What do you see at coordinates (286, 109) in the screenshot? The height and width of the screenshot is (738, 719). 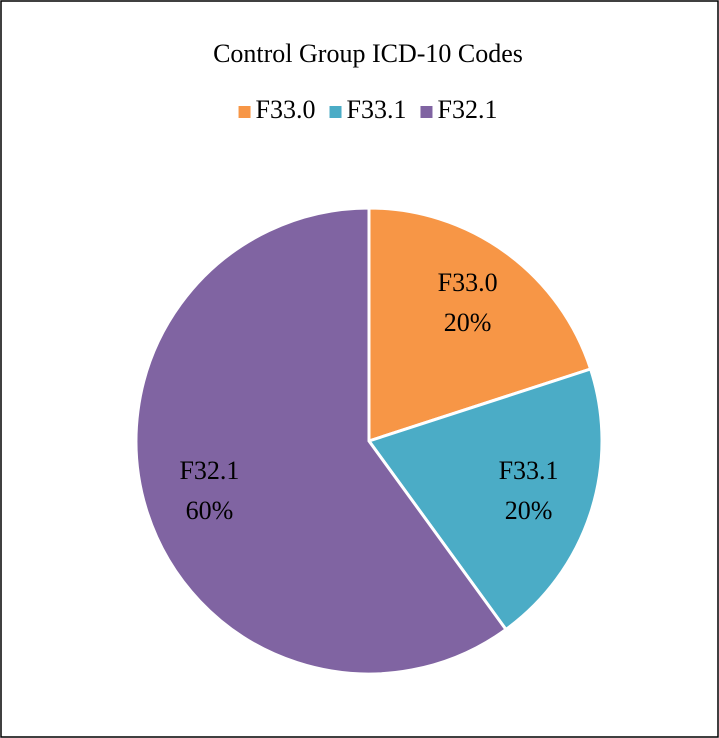 I see `legend-label: F33.0` at bounding box center [286, 109].